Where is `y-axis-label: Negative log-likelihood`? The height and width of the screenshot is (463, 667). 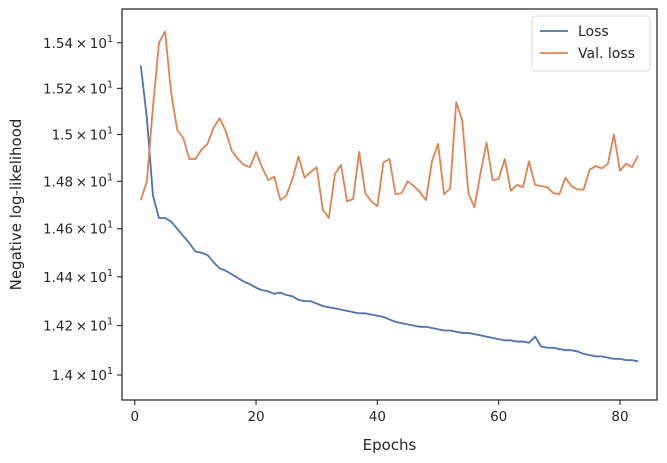
y-axis-label: Negative log-likelihood is located at coordinates (16, 205).